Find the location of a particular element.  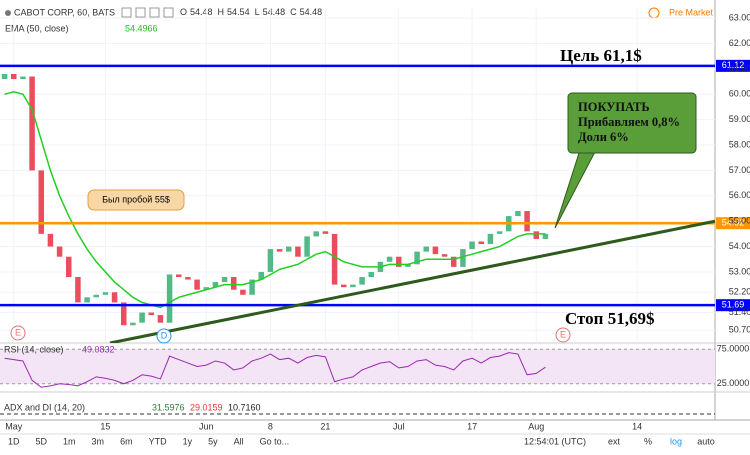

axis-option: auto is located at coordinates (706, 441).